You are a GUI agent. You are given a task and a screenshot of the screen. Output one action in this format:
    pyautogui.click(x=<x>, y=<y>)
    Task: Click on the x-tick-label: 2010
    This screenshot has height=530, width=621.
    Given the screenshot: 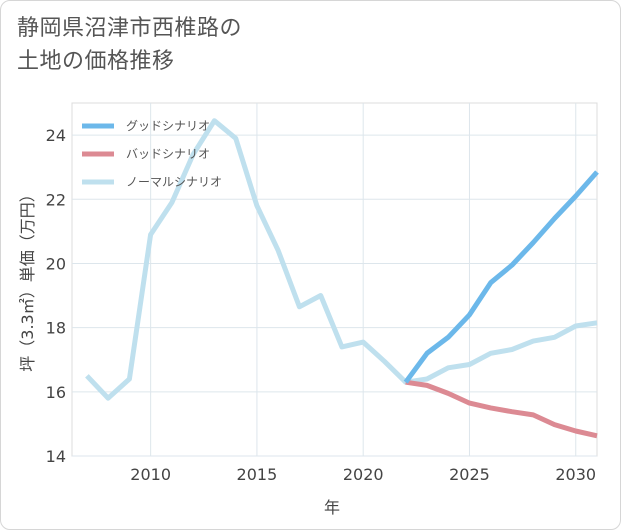 What is the action you would take?
    pyautogui.click(x=150, y=474)
    